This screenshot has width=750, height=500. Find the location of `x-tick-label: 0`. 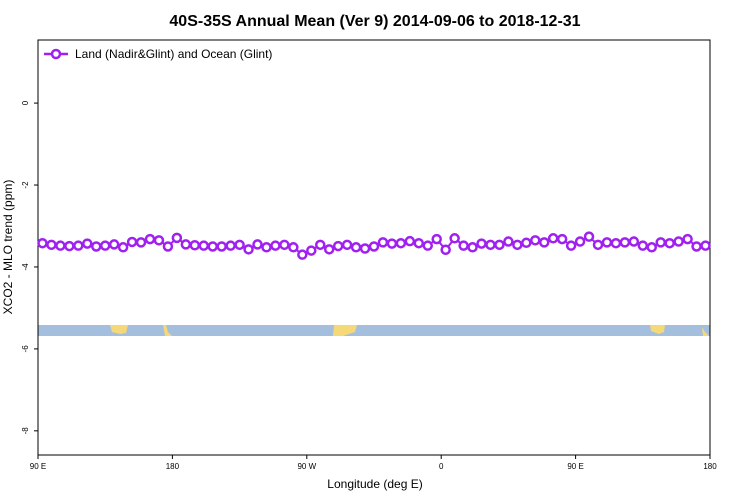

x-tick-label: 0 is located at coordinates (441, 466).